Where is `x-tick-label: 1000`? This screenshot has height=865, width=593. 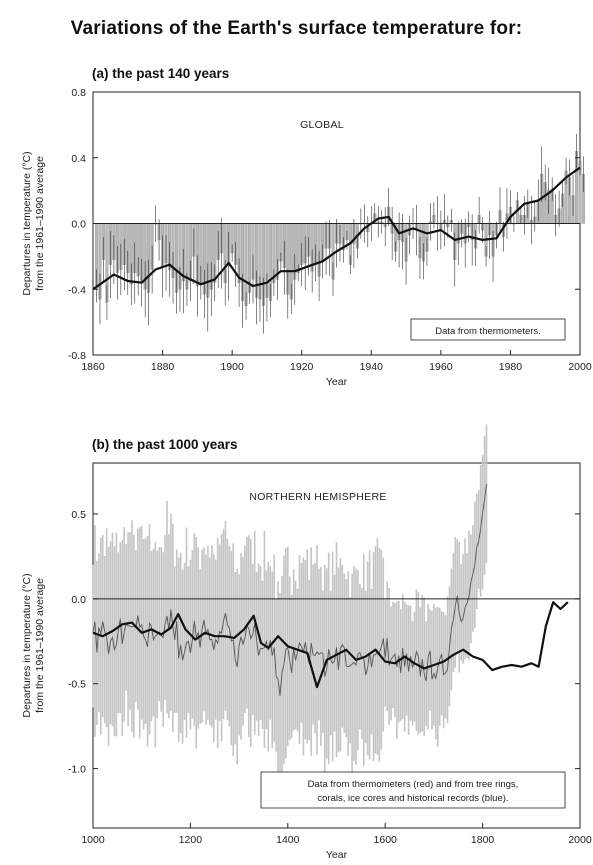
x-tick-label: 1000 is located at coordinates (93, 840).